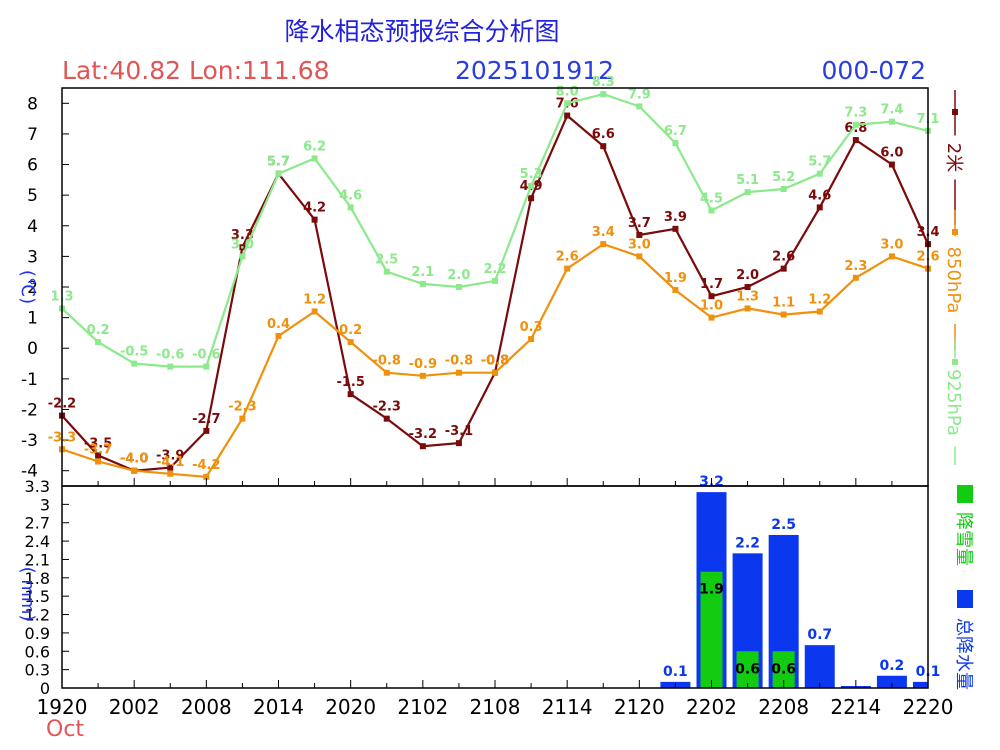 Image resolution: width=1000 pixels, height=750 pixels. What do you see at coordinates (603, 232) in the screenshot?
I see `point-label: 3.4` at bounding box center [603, 232].